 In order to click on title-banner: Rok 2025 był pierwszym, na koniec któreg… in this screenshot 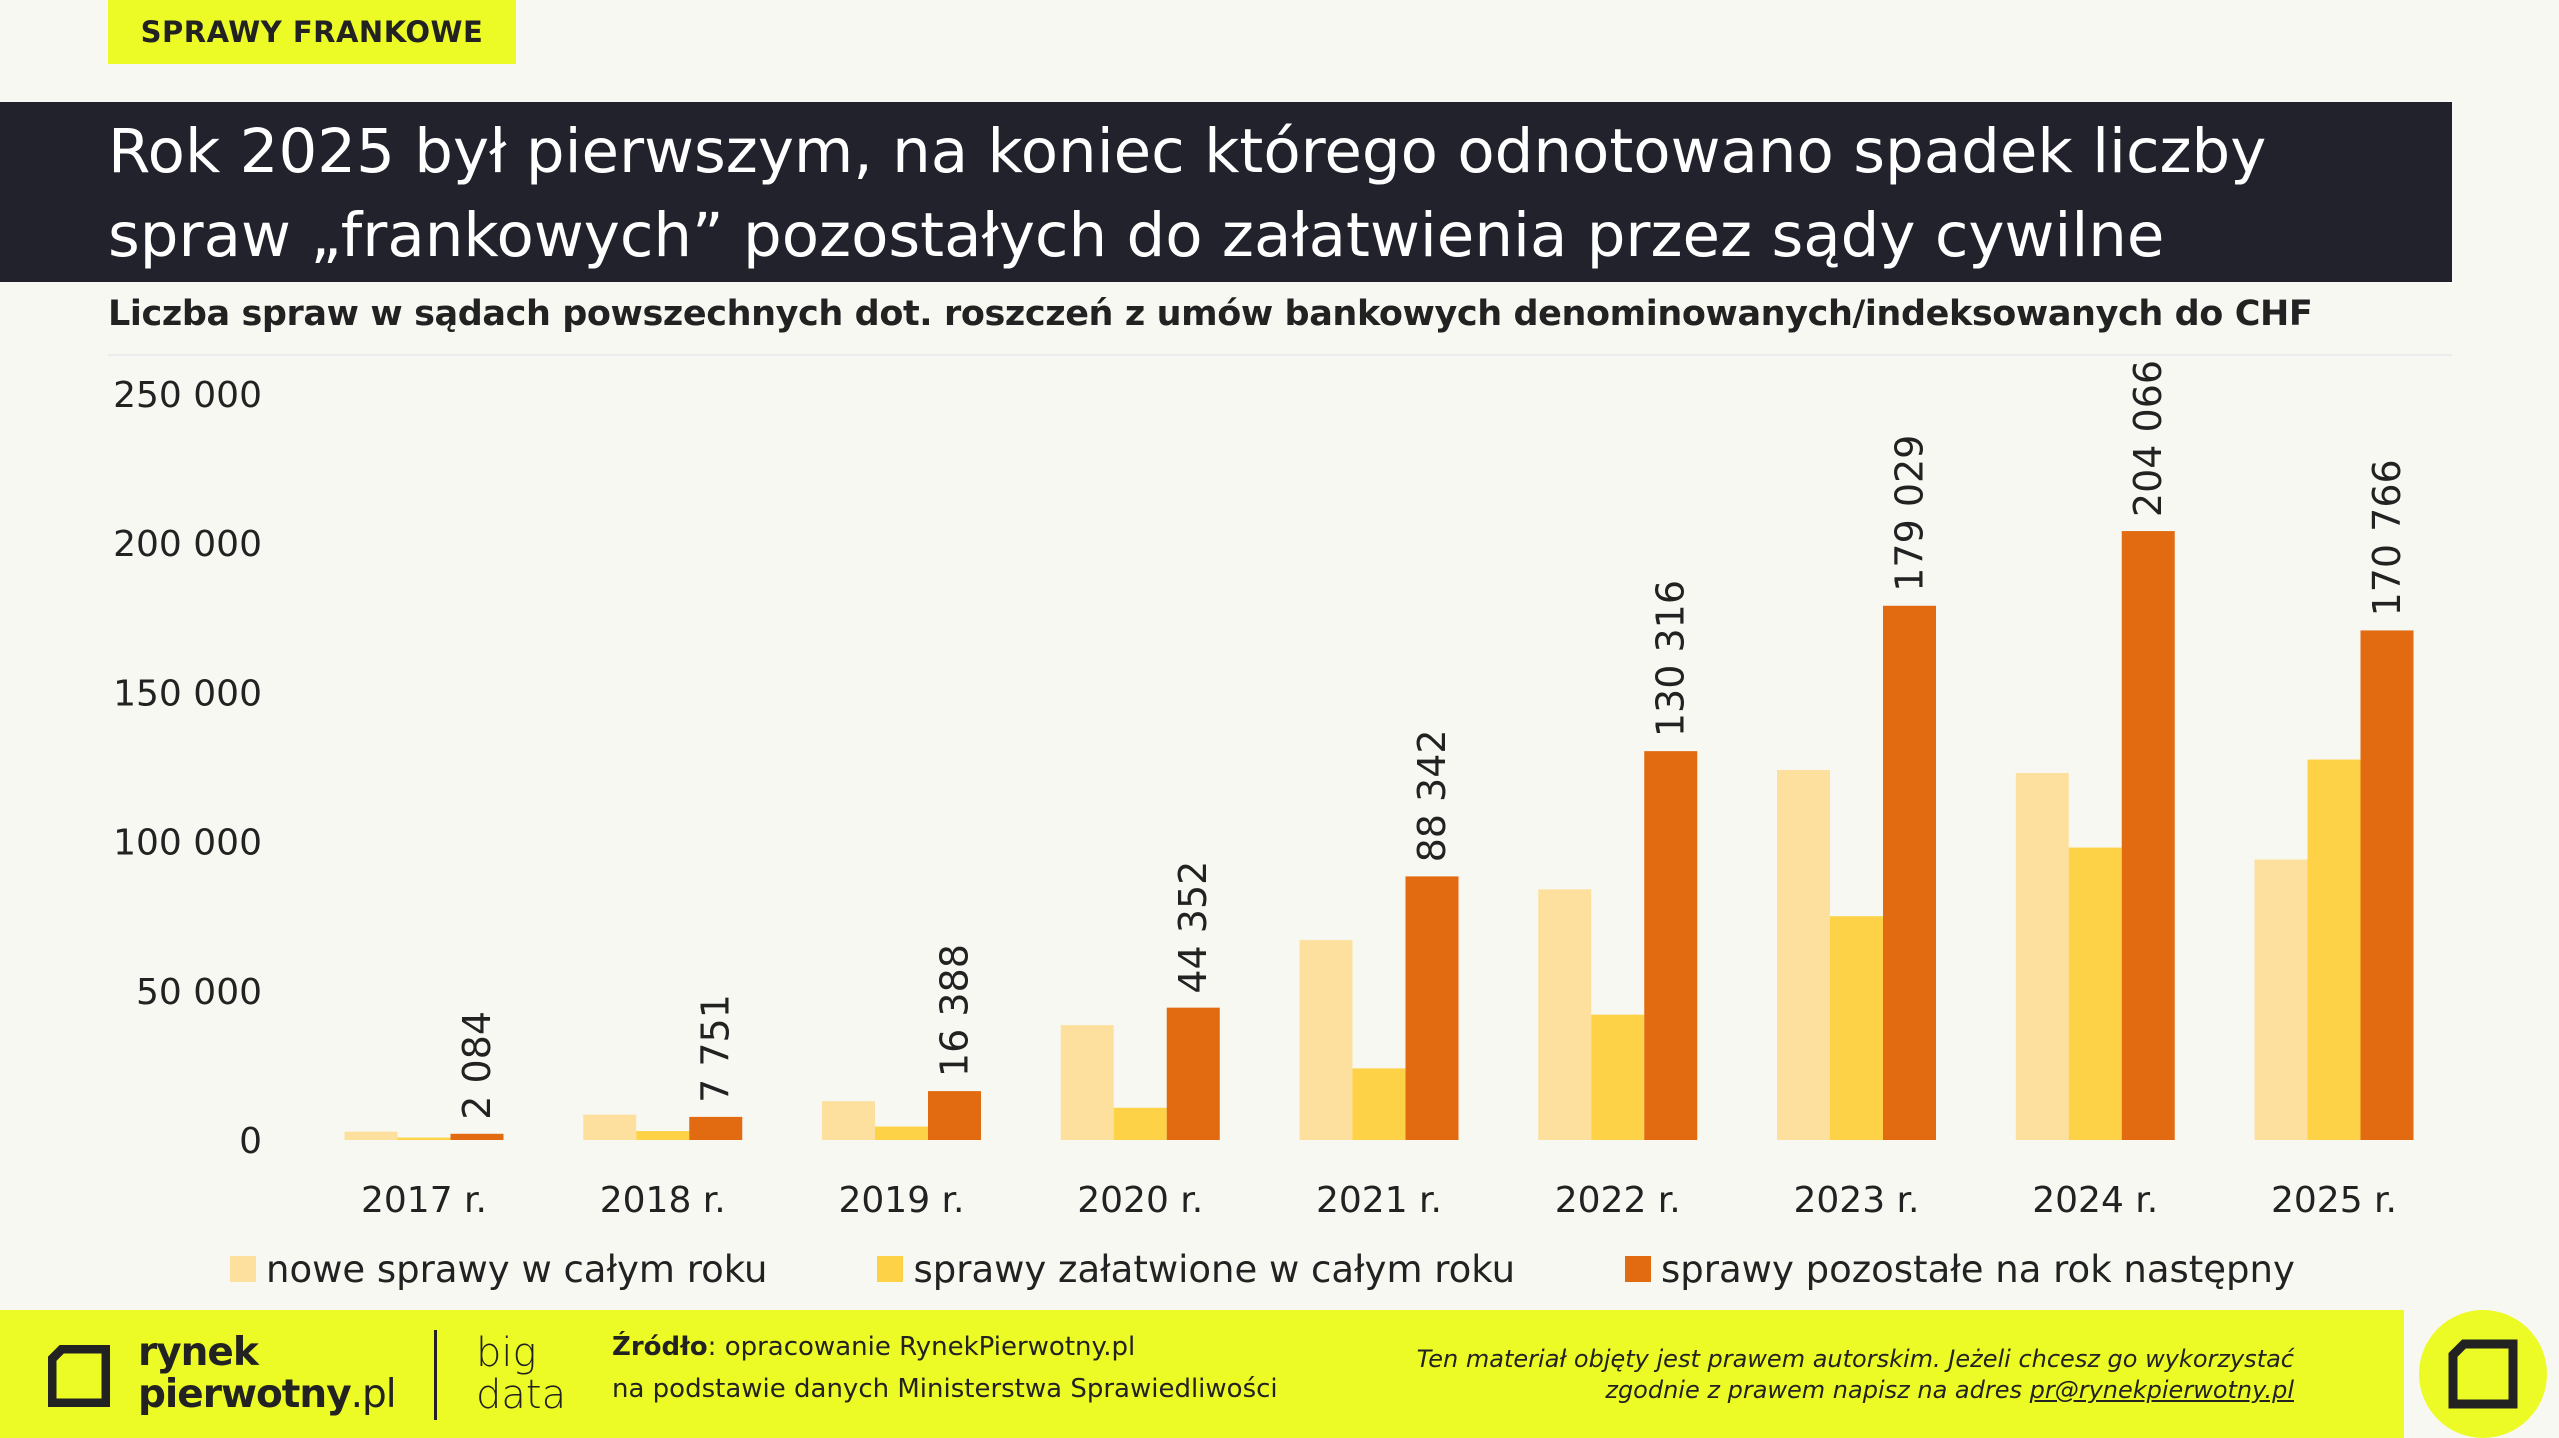, I will do `click(1226, 192)`.